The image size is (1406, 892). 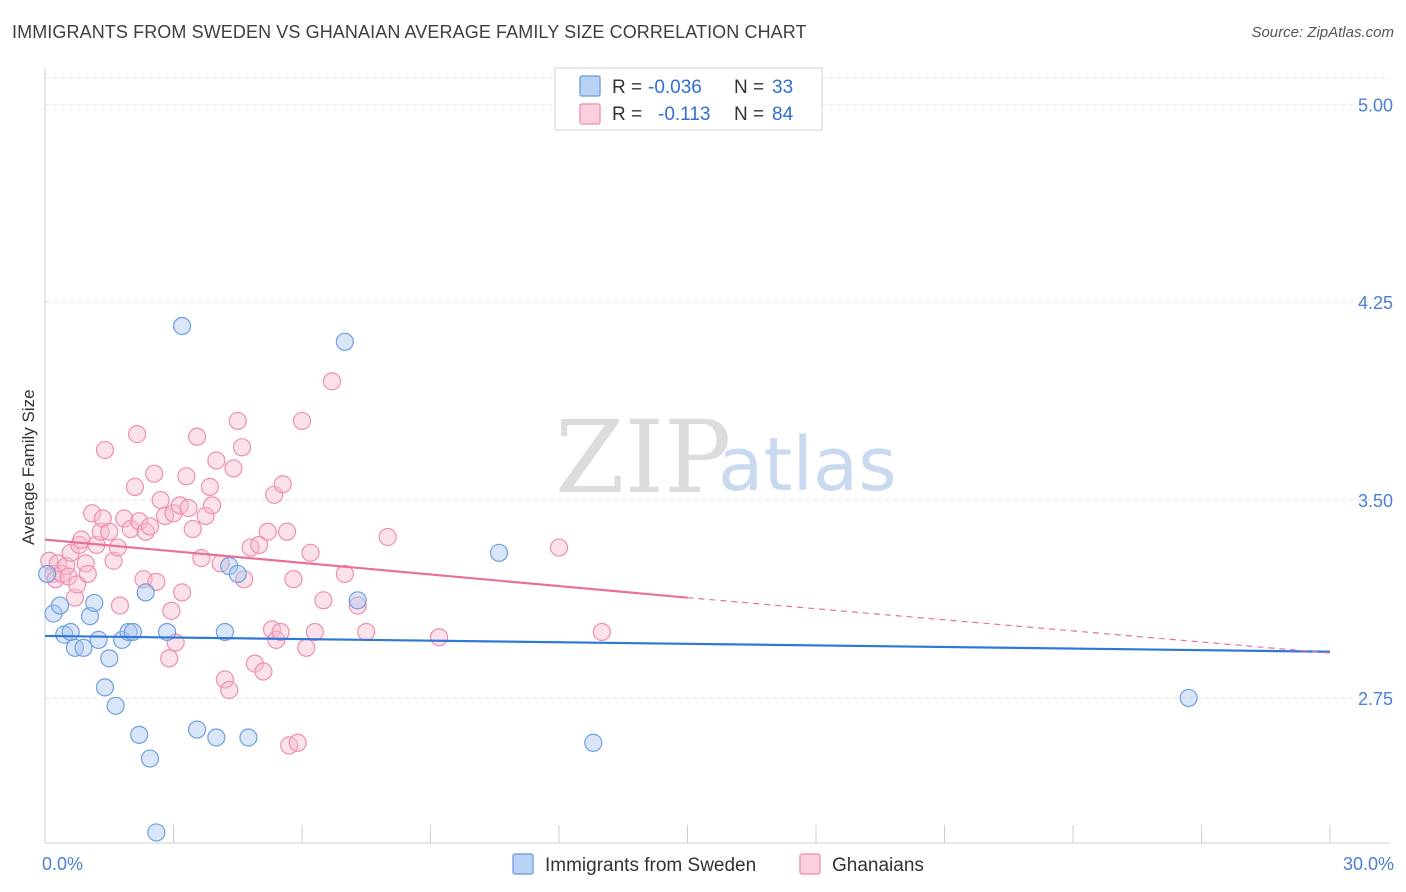 What do you see at coordinates (1375, 699) in the screenshot?
I see `y-tick-label: 2.75` at bounding box center [1375, 699].